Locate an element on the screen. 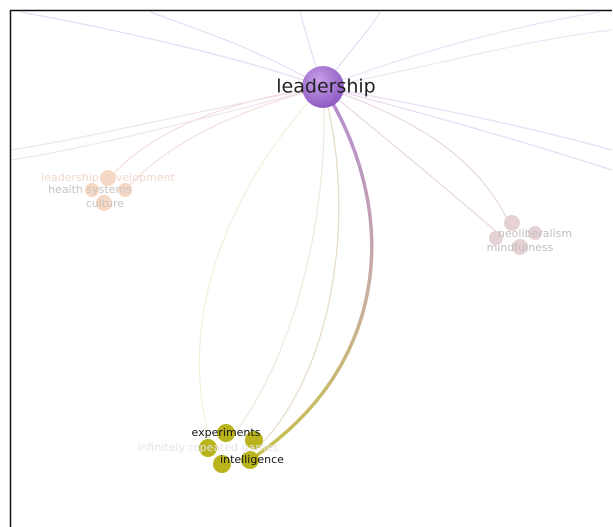 Image resolution: width=613 pixels, height=527 pixels. cluster-pink is located at coordinates (515, 235).